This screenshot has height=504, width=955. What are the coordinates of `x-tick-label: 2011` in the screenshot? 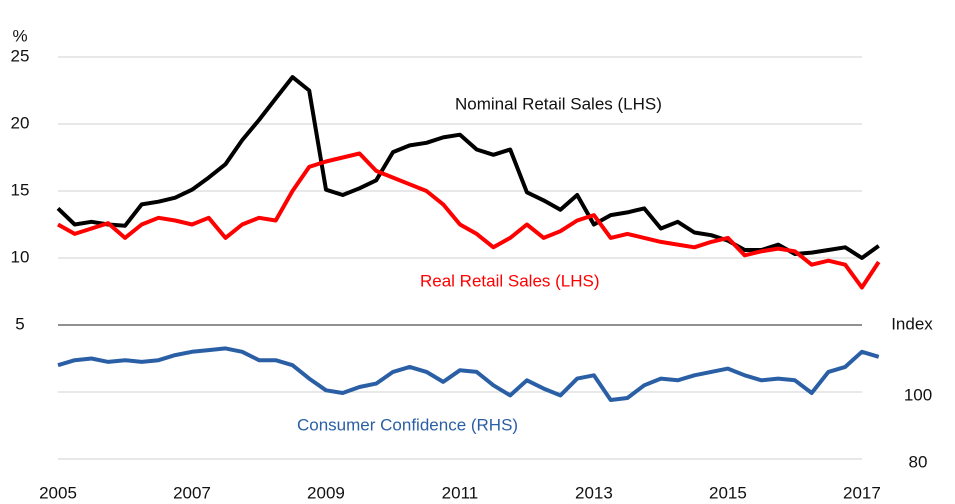 It's located at (460, 492).